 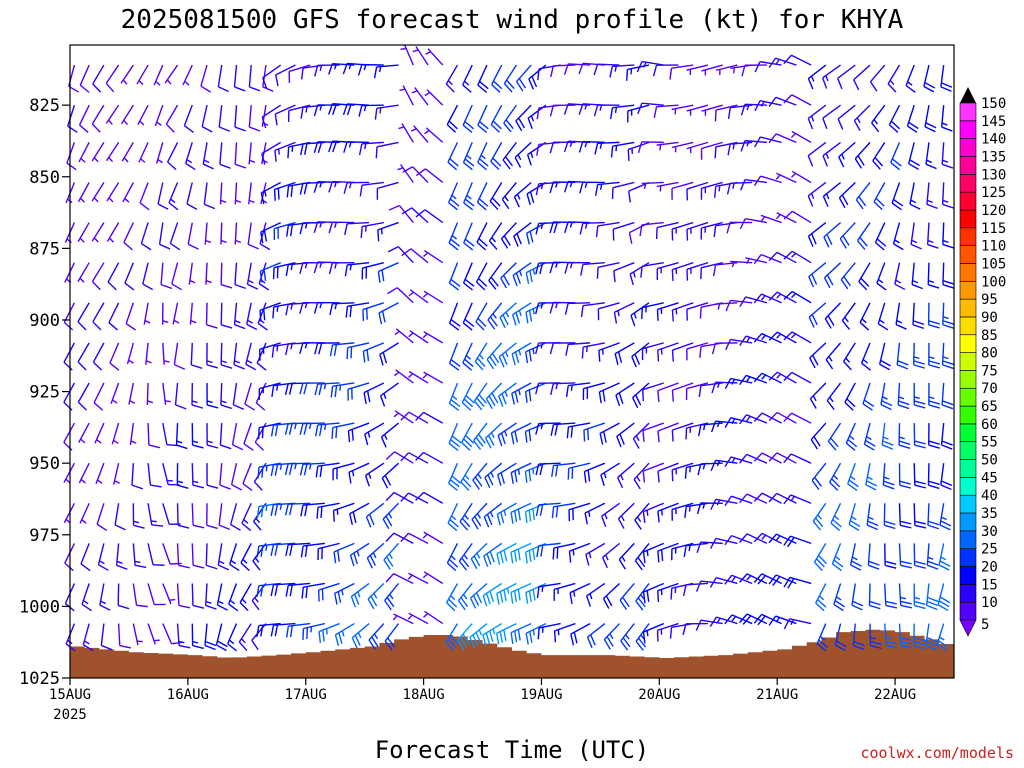 I want to click on y-tick-label: 900, so click(x=44, y=321).